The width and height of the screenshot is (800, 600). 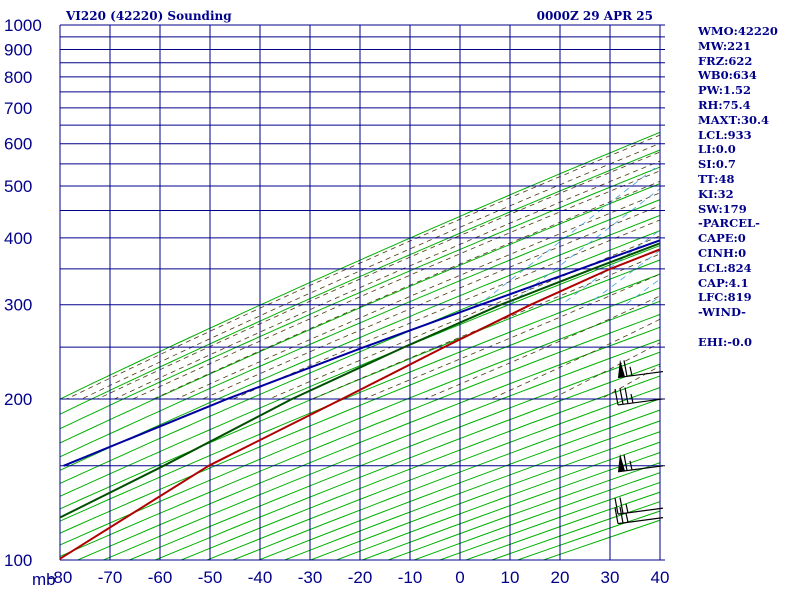 I want to click on temperature-tick-label: -80, so click(x=60, y=577).